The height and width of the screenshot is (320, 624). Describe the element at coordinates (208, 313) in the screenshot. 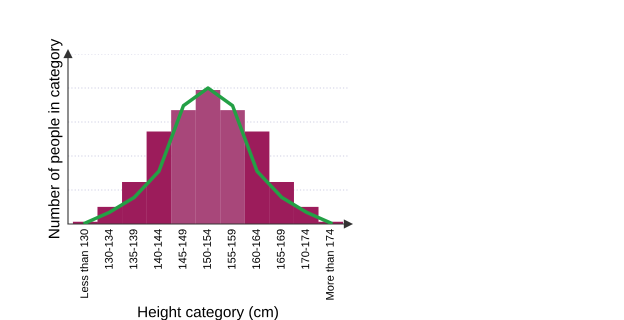

I see `x-axis-title: Height category (cm)` at that location.